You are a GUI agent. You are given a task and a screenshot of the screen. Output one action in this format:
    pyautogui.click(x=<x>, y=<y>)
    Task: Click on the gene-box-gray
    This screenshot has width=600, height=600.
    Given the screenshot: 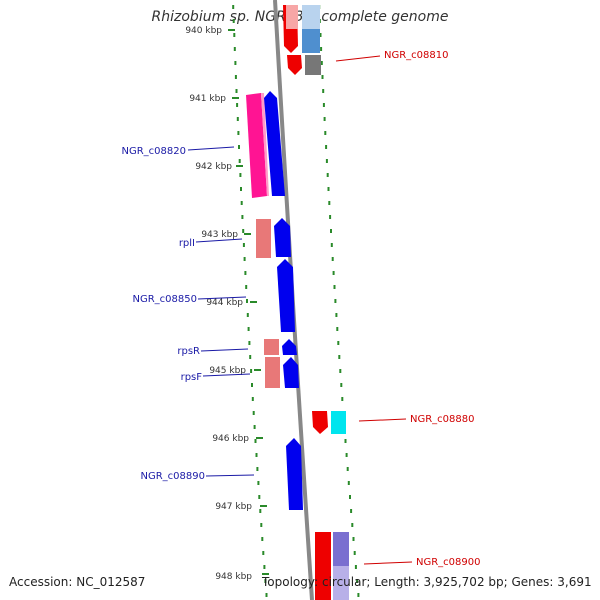 What is the action you would take?
    pyautogui.click(x=313, y=65)
    